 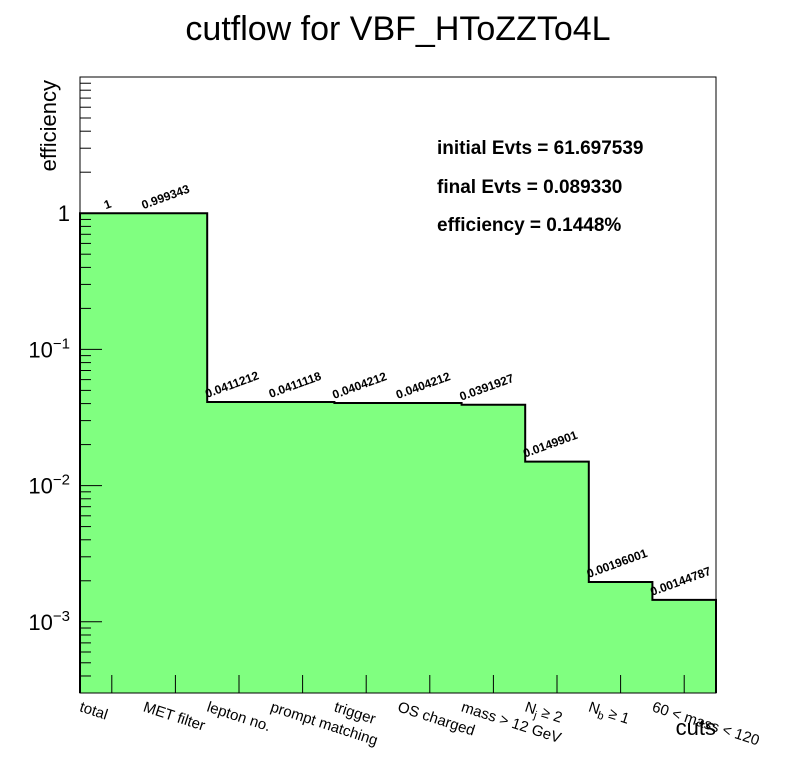 What do you see at coordinates (397, 29) in the screenshot?
I see `chart-title: cutflow for VBF_HToZZTo4L` at bounding box center [397, 29].